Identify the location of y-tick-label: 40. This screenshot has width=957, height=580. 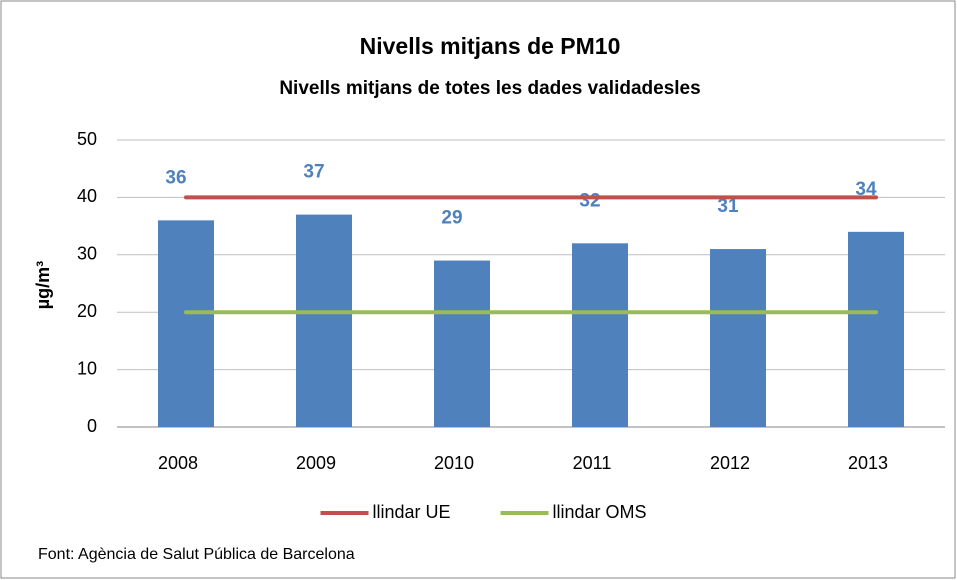
(87, 196).